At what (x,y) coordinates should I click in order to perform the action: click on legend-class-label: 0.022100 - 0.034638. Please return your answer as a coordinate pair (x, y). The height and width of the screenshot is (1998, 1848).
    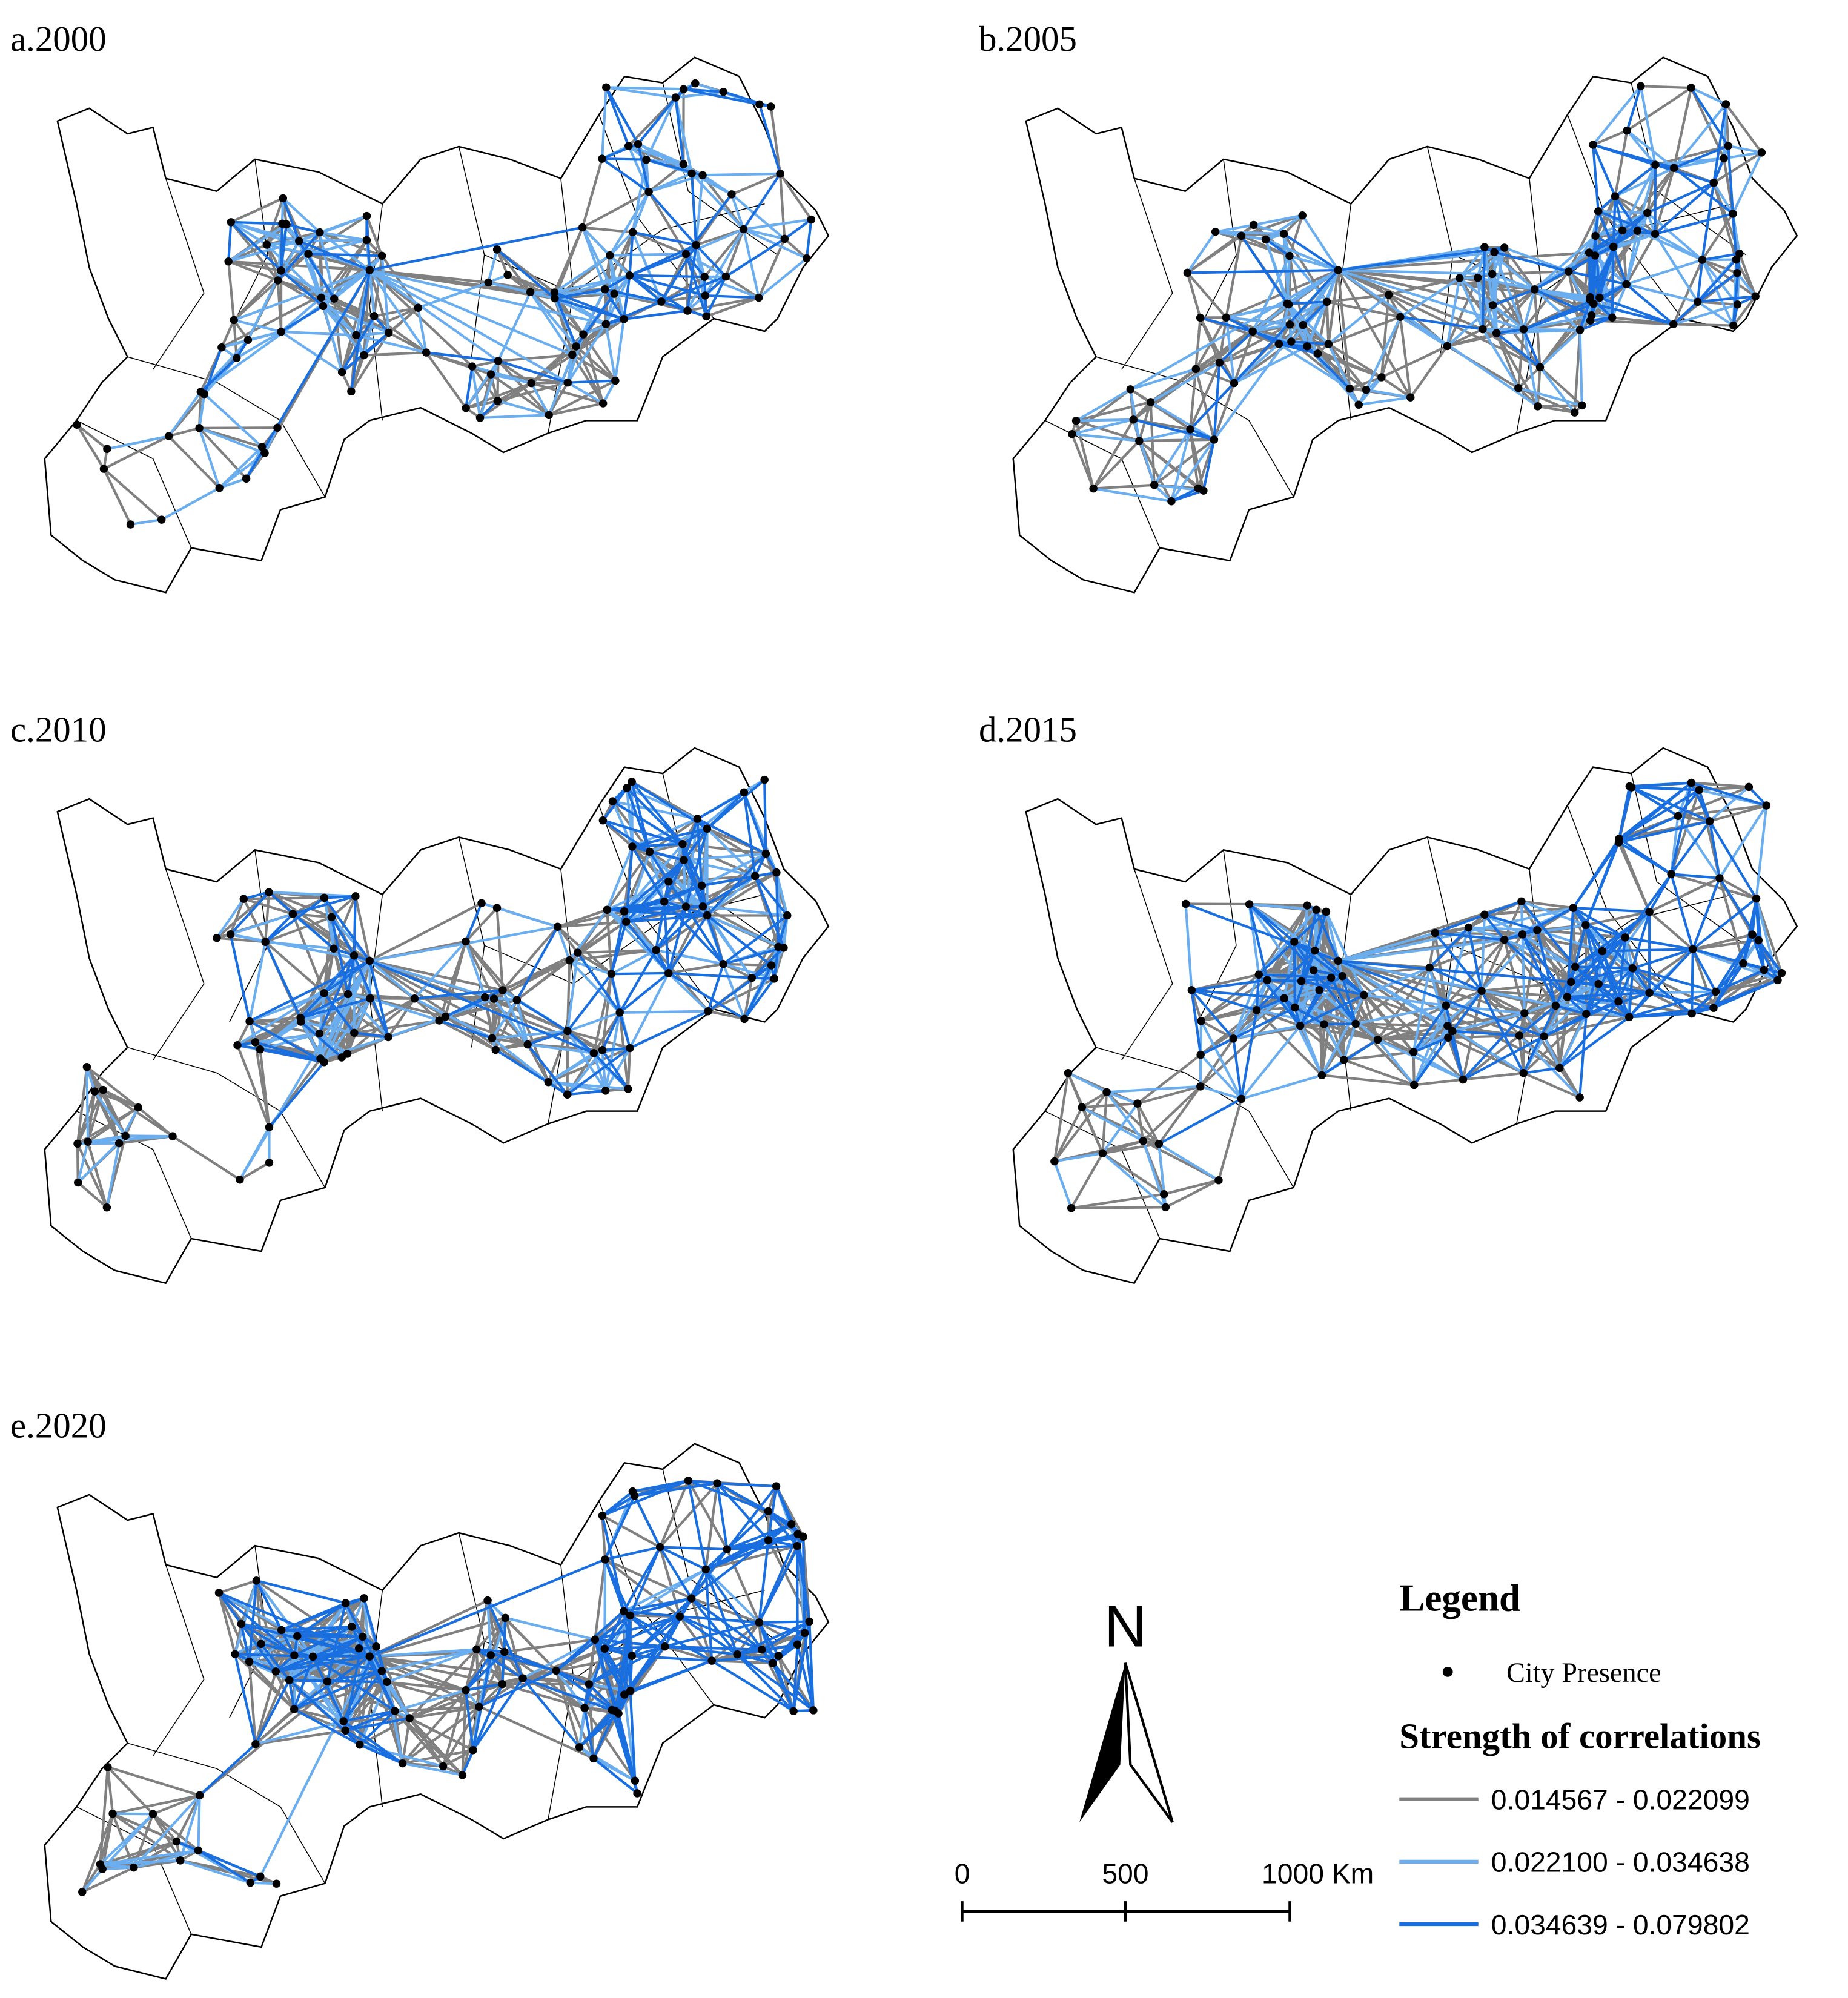
    Looking at the image, I should click on (1620, 1862).